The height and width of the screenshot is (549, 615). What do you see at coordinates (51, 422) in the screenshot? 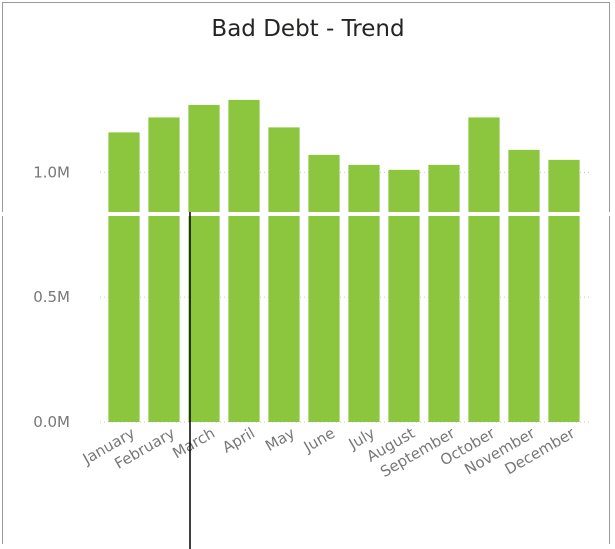
I see `y-tick-label: 0.0M` at bounding box center [51, 422].